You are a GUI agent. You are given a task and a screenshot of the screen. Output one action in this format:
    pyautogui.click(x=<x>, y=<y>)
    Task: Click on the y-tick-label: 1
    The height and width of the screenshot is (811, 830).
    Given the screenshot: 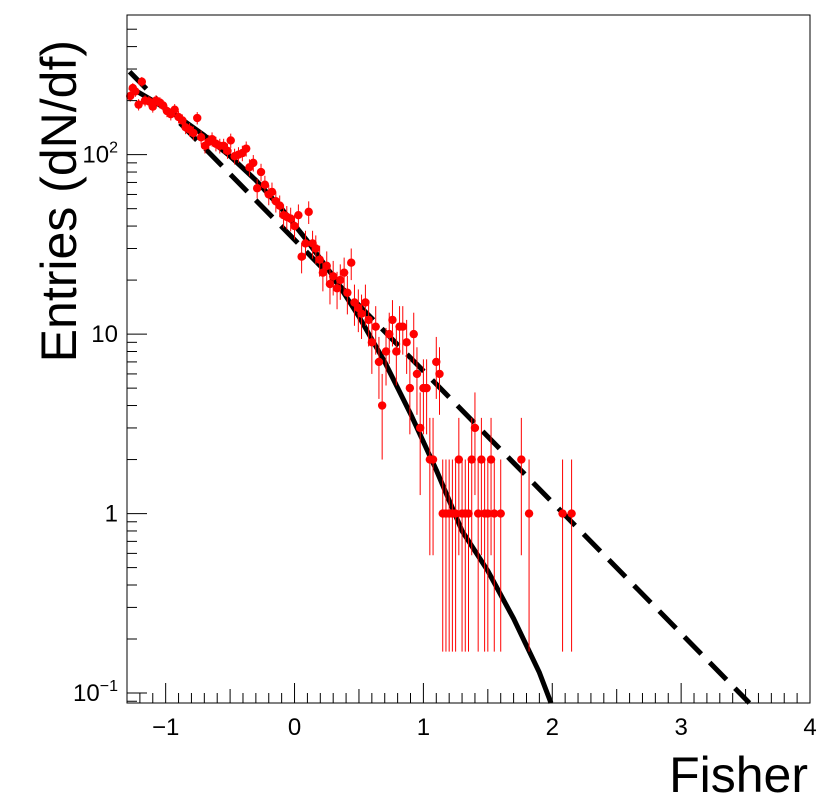 What is the action you would take?
    pyautogui.click(x=111, y=514)
    